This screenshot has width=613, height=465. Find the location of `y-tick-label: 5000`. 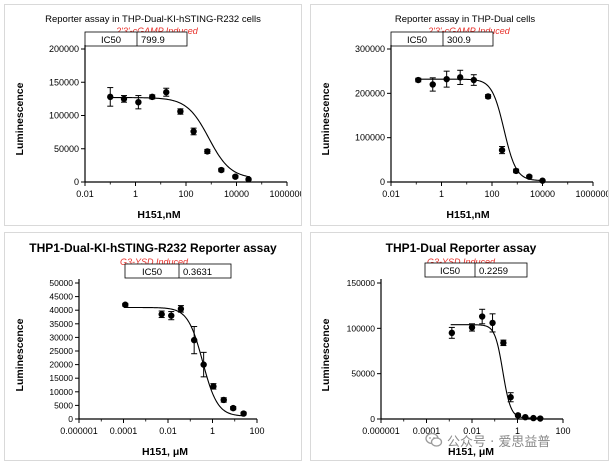

y-tick-label: 5000 is located at coordinates (63, 405).